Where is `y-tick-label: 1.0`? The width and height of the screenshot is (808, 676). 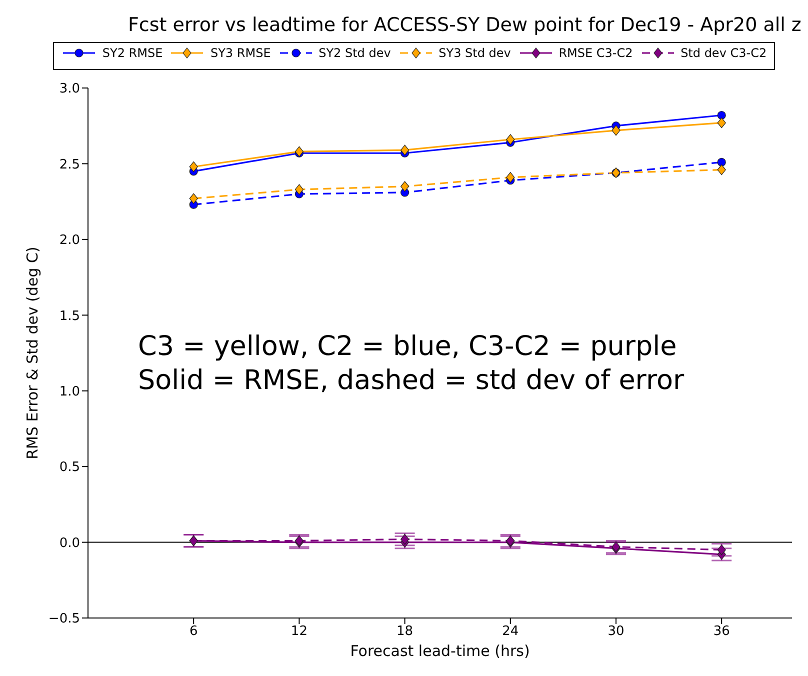
y-tick-label: 1.0 is located at coordinates (69, 392).